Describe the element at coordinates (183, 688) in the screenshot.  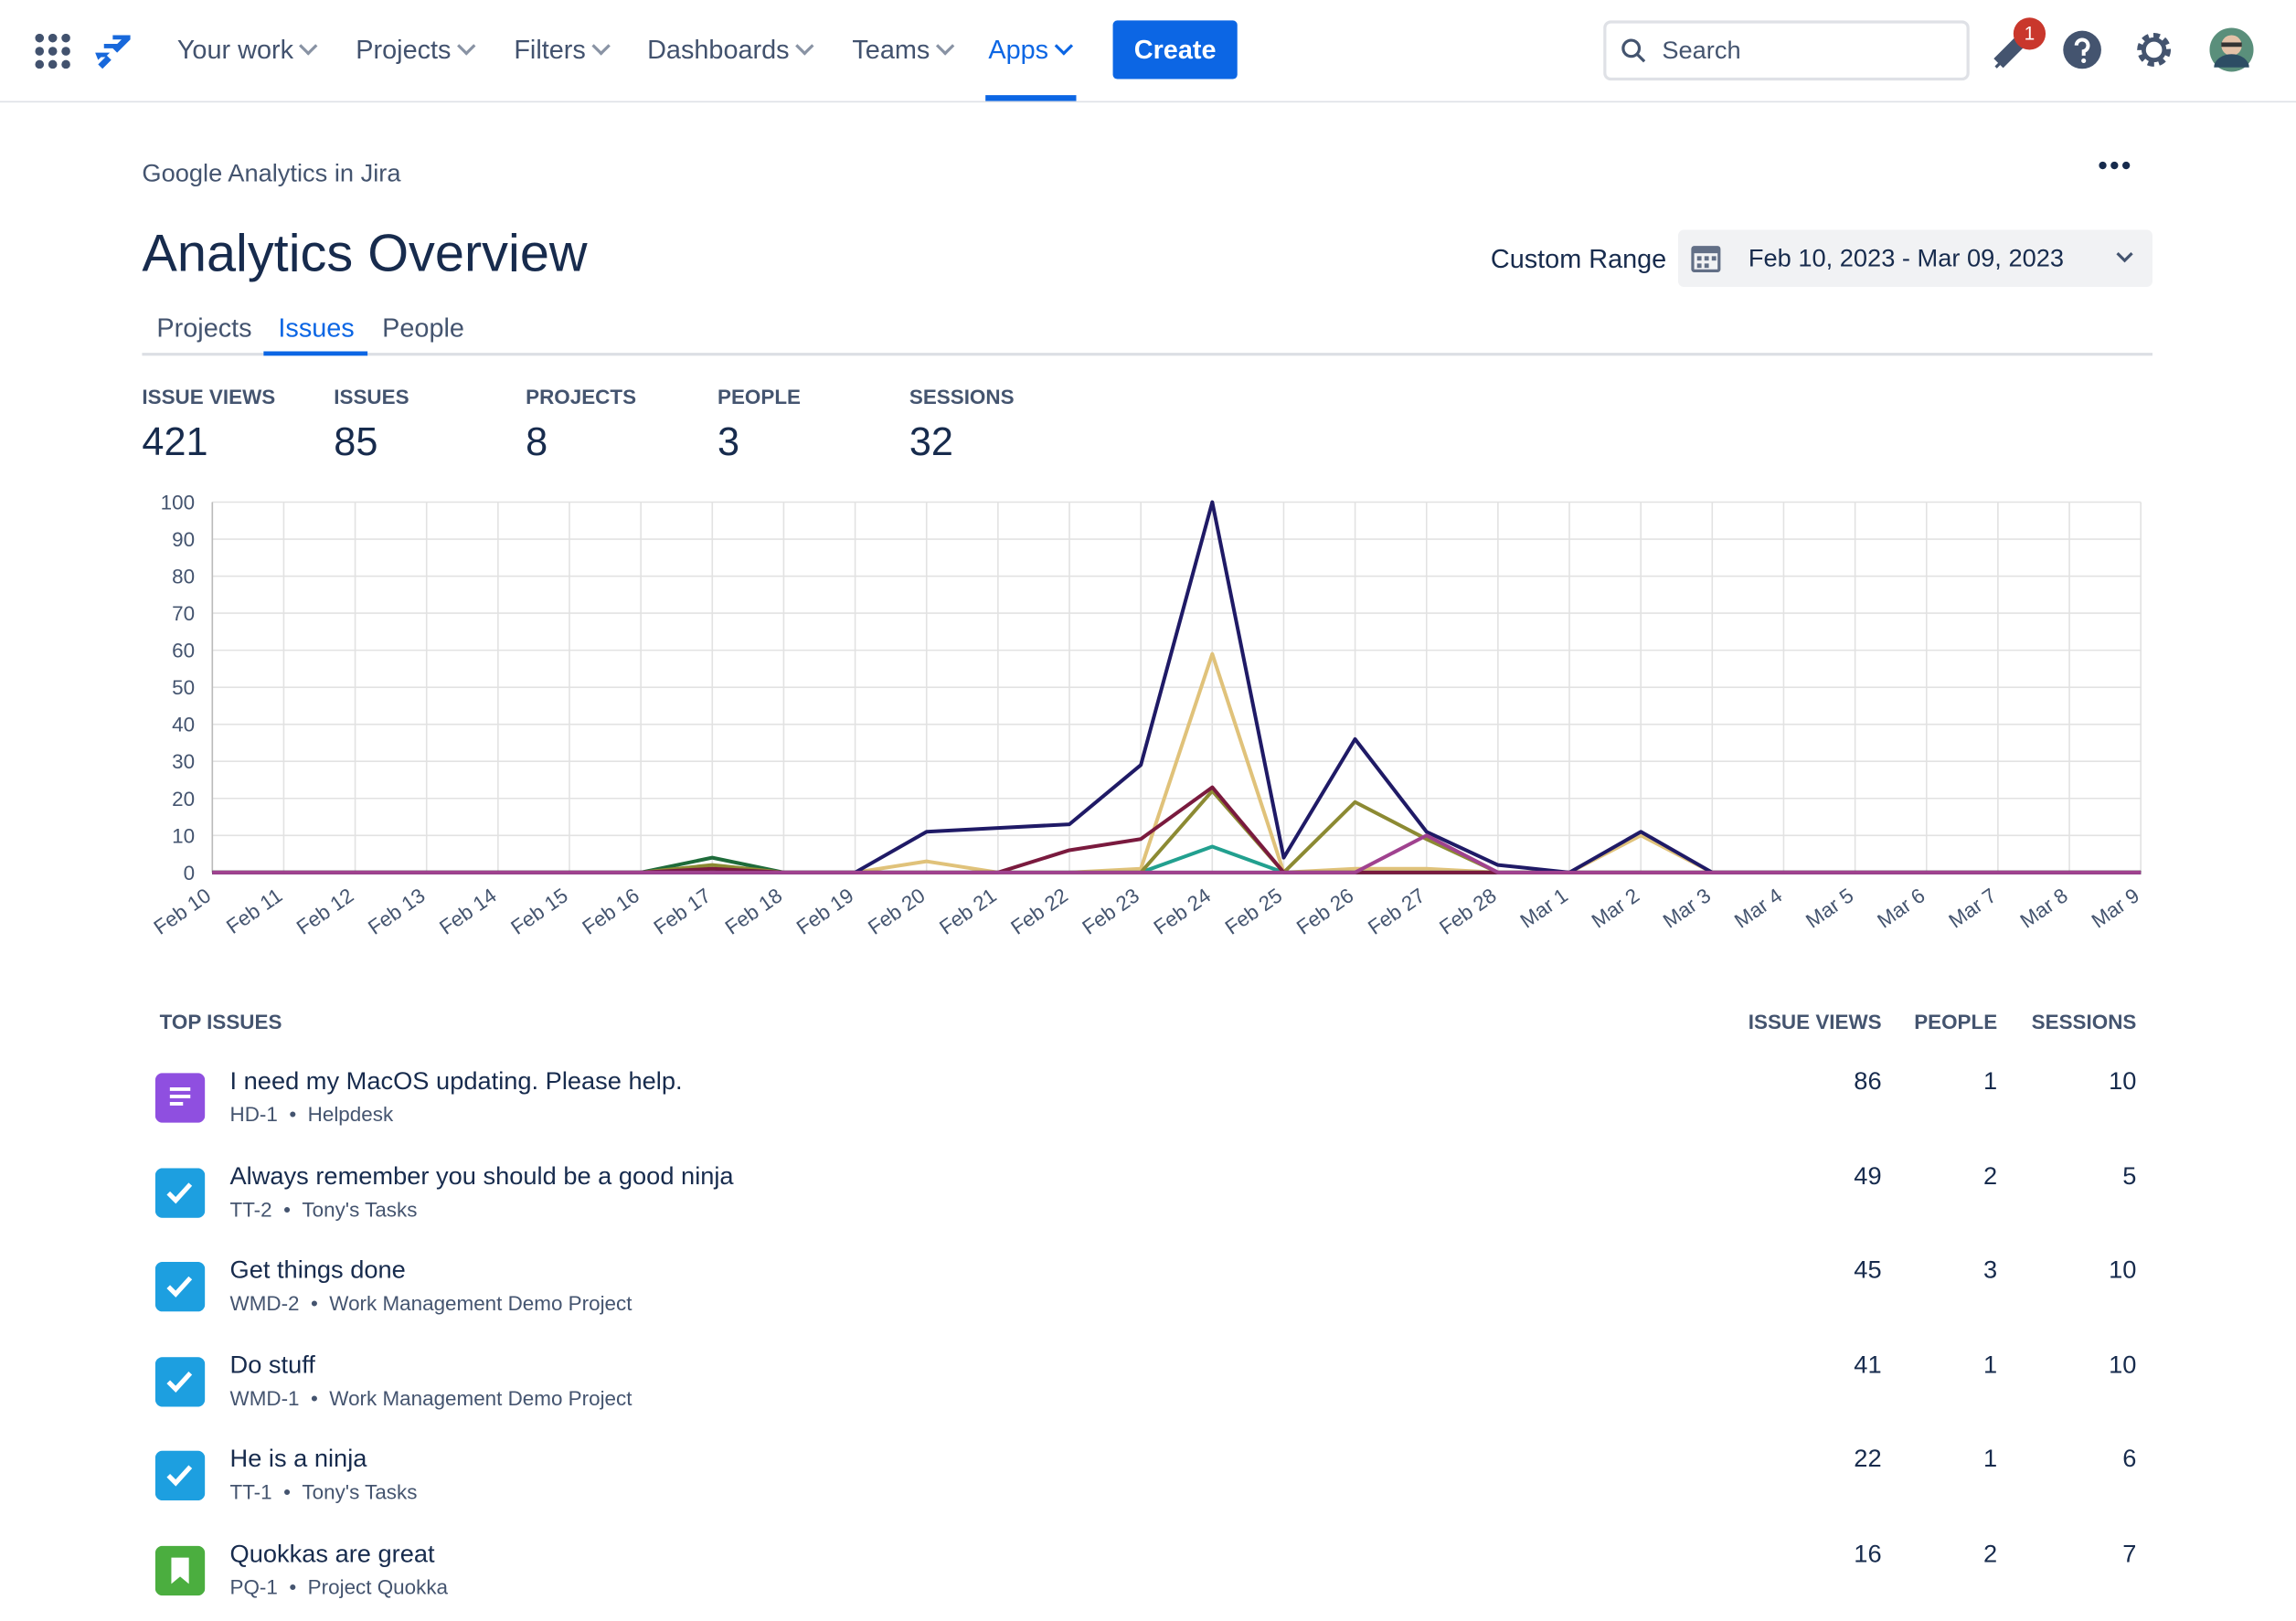
I see `y-tick-label: 50` at that location.